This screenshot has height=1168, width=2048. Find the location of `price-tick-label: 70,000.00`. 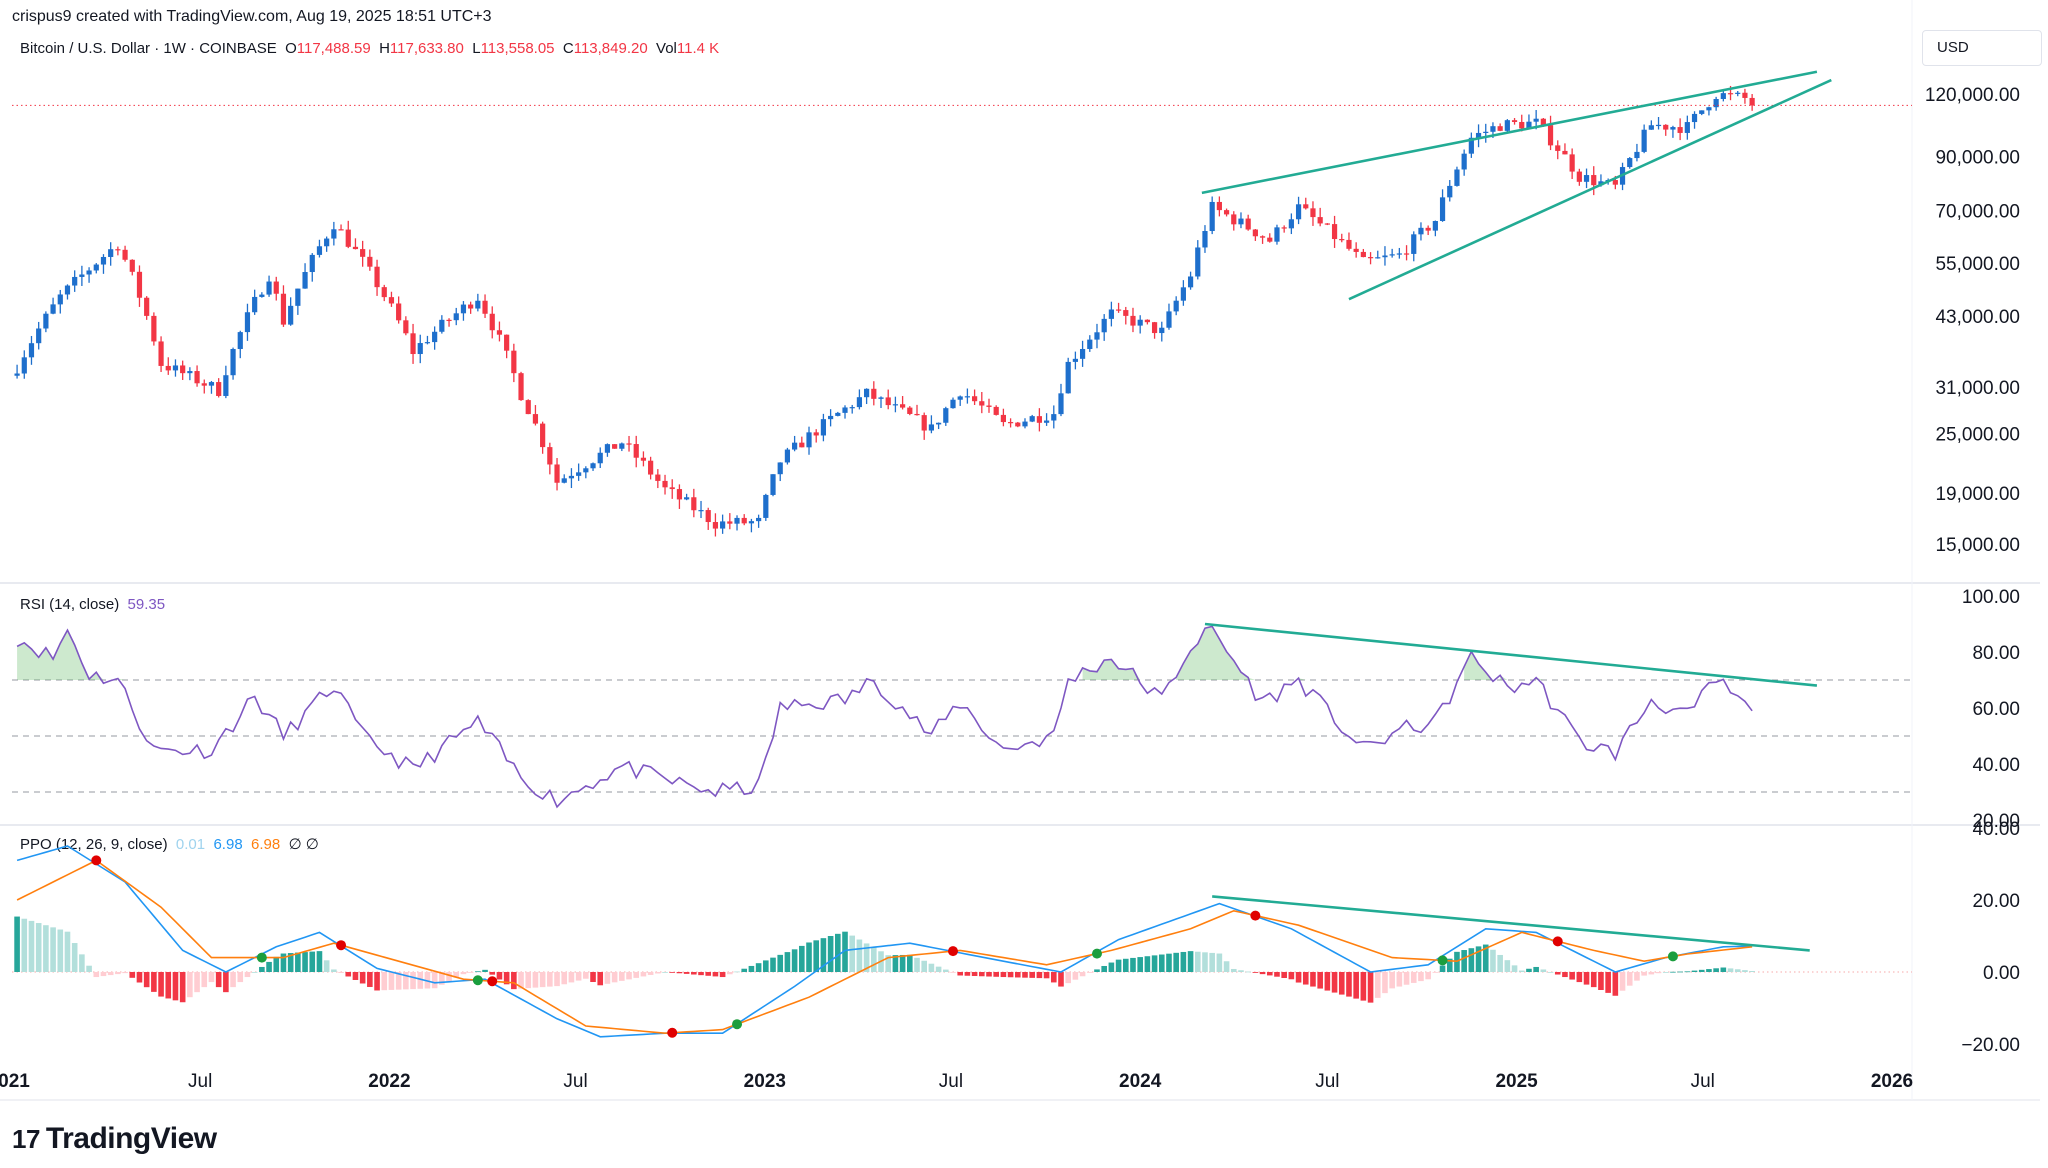

price-tick-label: 70,000.00 is located at coordinates (1977, 212).